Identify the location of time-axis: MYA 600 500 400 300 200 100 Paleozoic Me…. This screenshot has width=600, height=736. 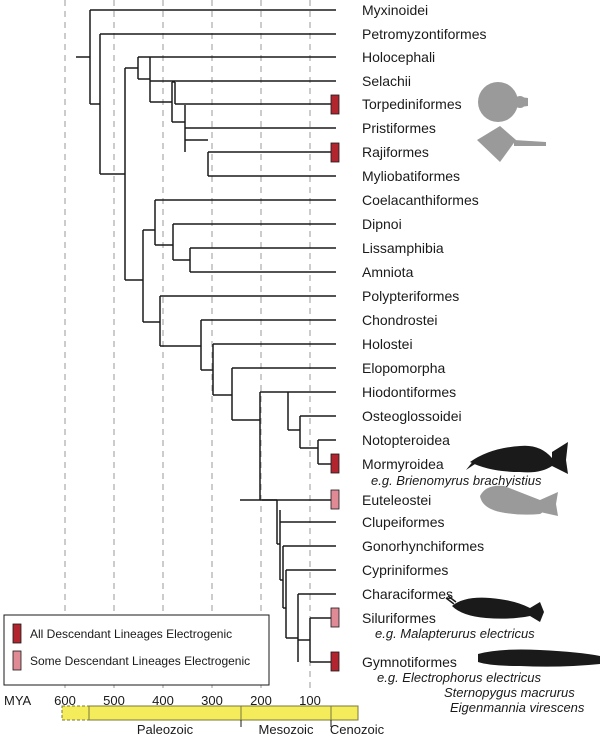
(194, 714).